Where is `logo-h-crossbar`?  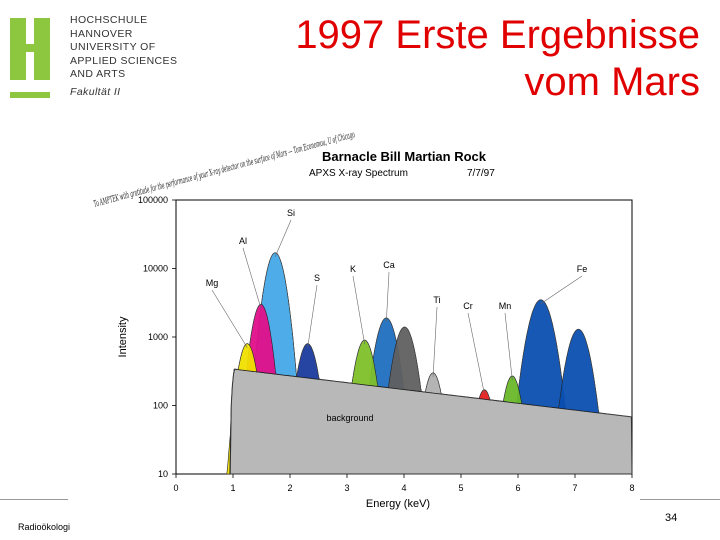 logo-h-crossbar is located at coordinates (30, 48).